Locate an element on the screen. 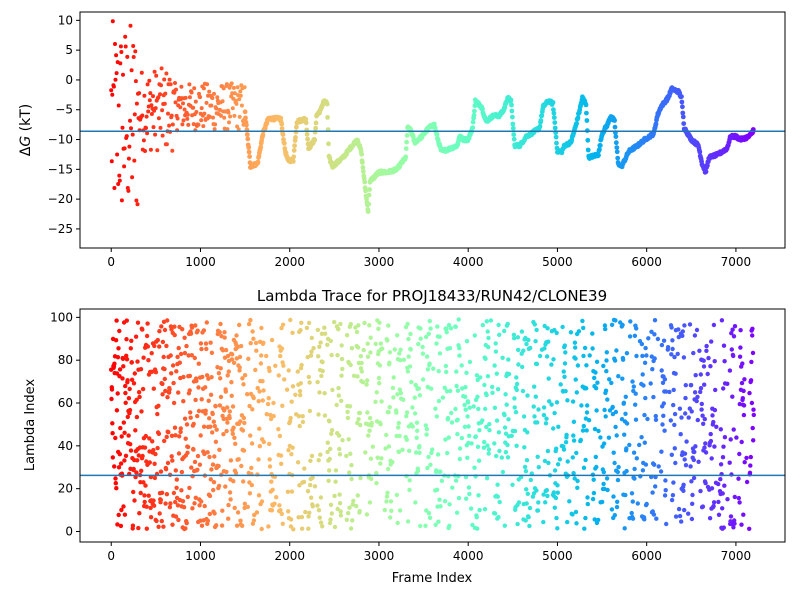 The height and width of the screenshot is (600, 800). y-tick-label: −20 is located at coordinates (60, 199).